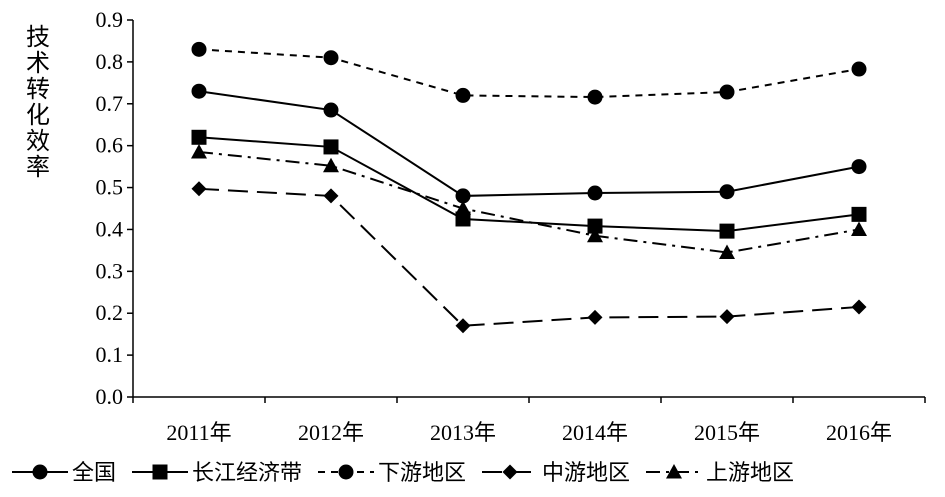 This screenshot has width=945, height=497. What do you see at coordinates (38, 115) in the screenshot?
I see `y-axis-label-char: 化` at bounding box center [38, 115].